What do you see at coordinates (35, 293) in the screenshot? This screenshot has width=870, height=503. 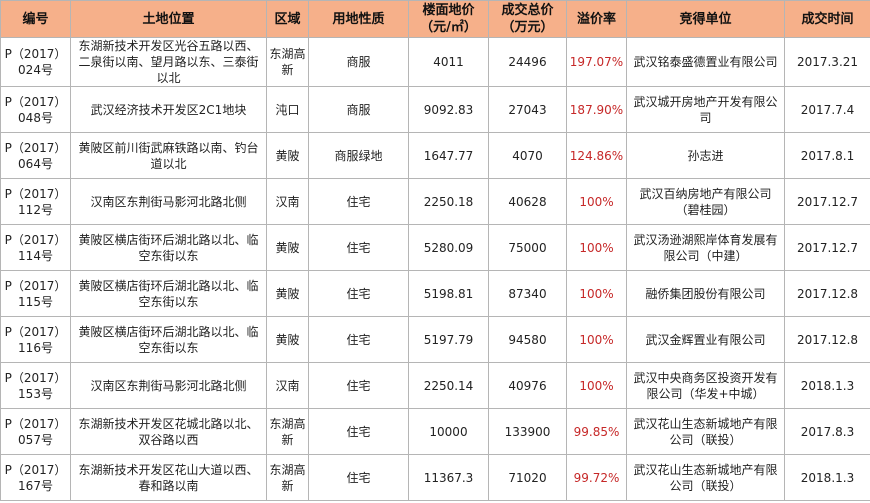 I see `cell-code: P（2017）115号` at bounding box center [35, 293].